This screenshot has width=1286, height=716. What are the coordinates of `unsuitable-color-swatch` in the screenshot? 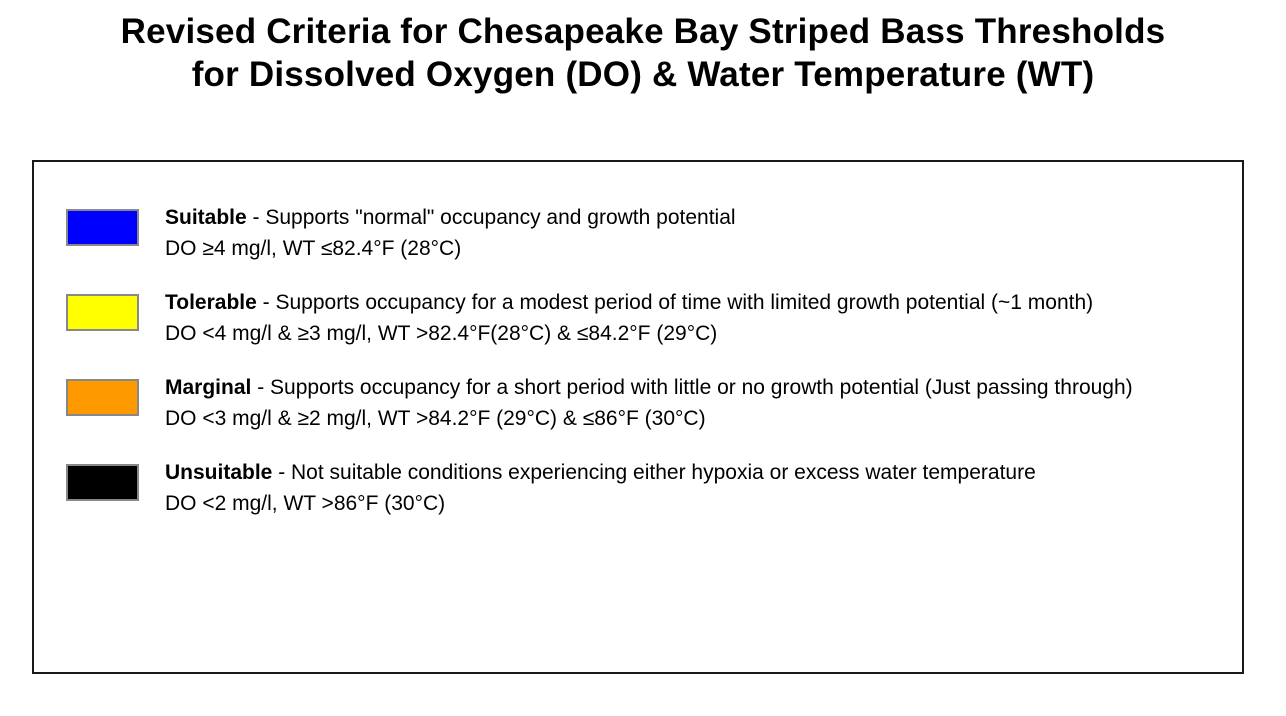 It's located at (102, 482).